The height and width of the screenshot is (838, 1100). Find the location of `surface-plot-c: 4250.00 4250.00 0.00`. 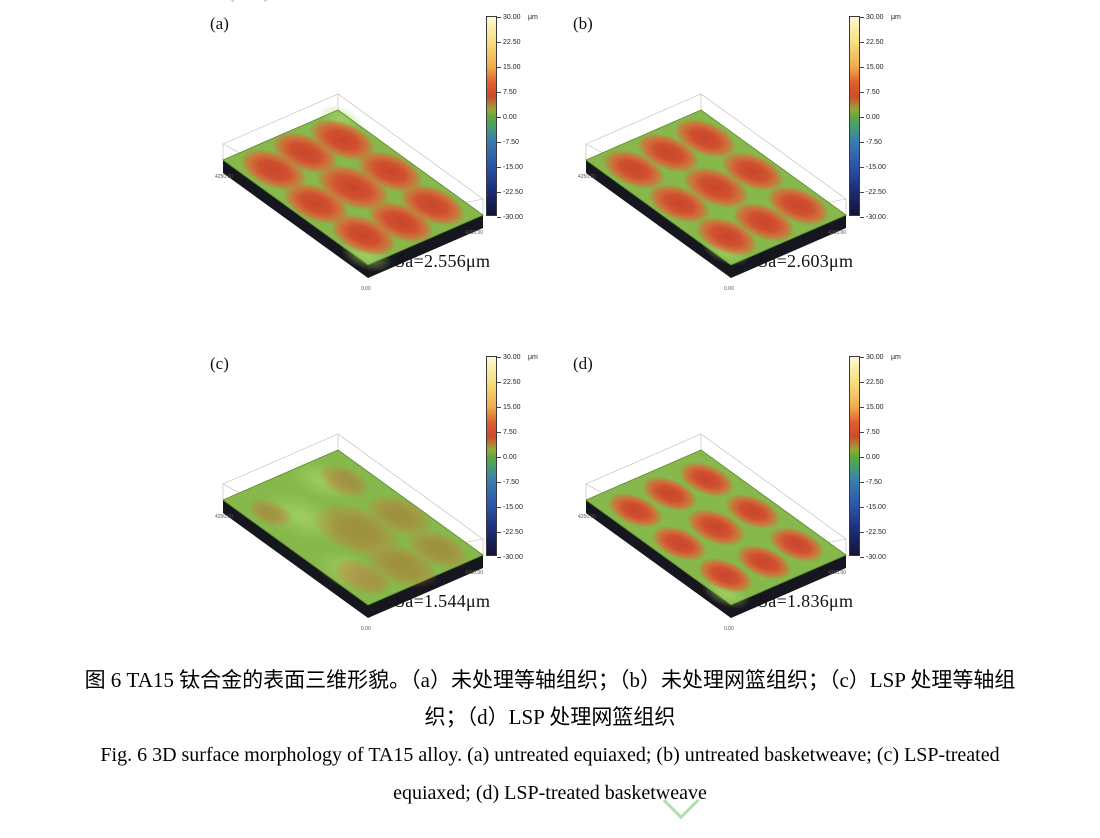

surface-plot-c: 4250.00 4250.00 0.00 is located at coordinates (349, 532).